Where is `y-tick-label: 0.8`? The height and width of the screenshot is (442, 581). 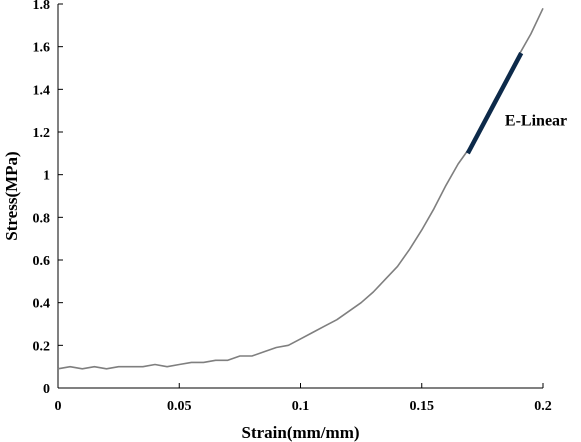 y-tick-label: 0.8 is located at coordinates (42, 218).